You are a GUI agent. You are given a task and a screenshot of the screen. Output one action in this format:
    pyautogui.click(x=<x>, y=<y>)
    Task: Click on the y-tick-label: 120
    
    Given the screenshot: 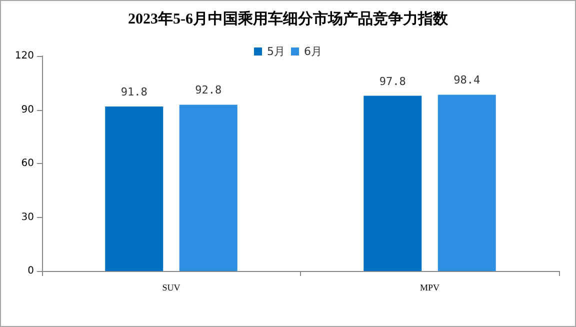 What is the action you would take?
    pyautogui.click(x=24, y=56)
    